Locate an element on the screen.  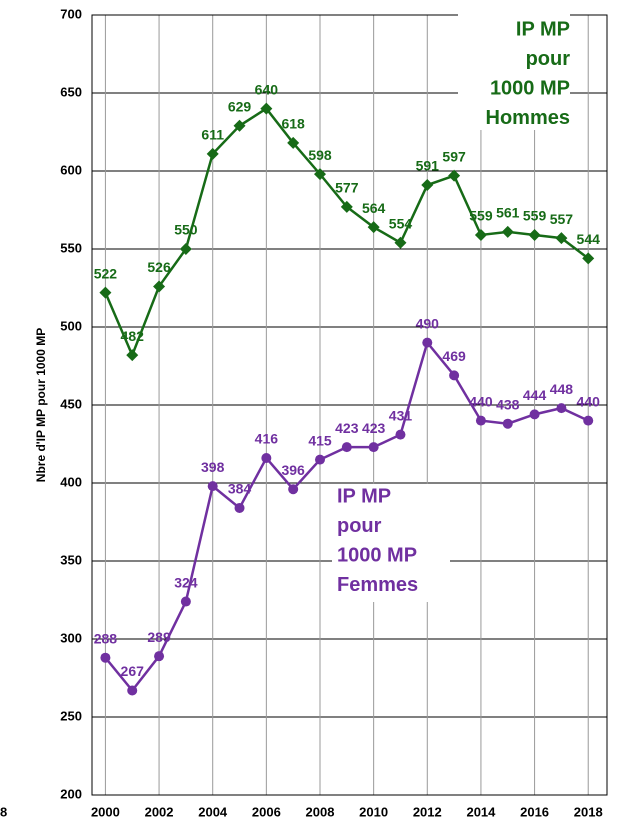
data-label: 640 is located at coordinates (267, 89).